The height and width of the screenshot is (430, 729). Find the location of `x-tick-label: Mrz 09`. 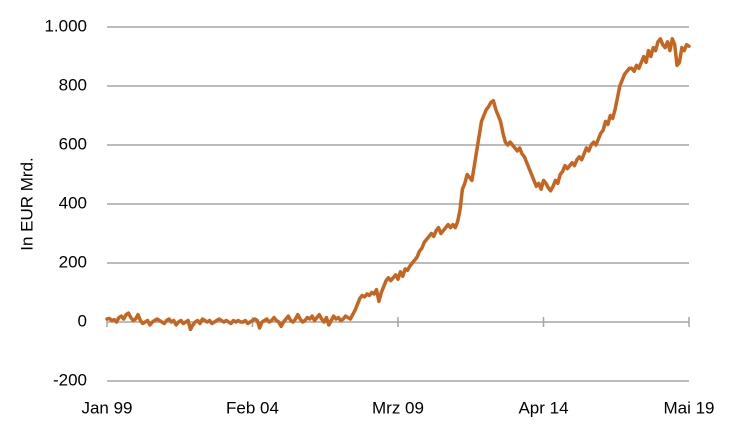

x-tick-label: Mrz 09 is located at coordinates (398, 407).